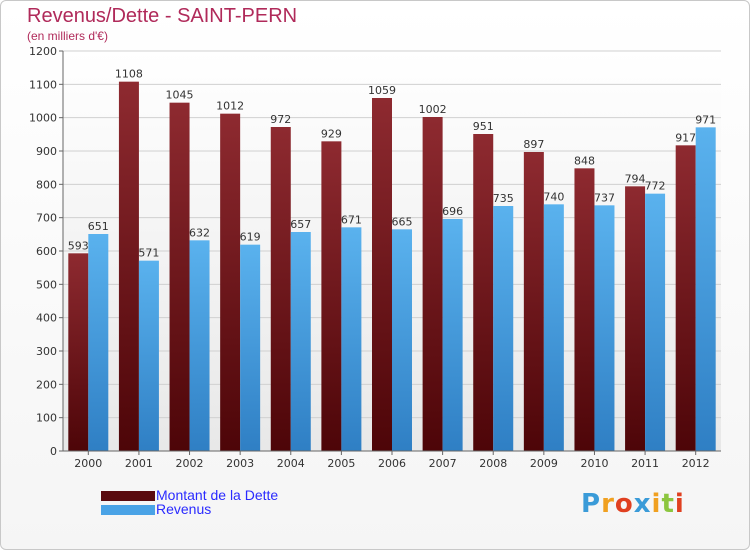 Image resolution: width=750 pixels, height=550 pixels. Describe the element at coordinates (88, 463) in the screenshot. I see `x-tick-label: 2000` at that location.